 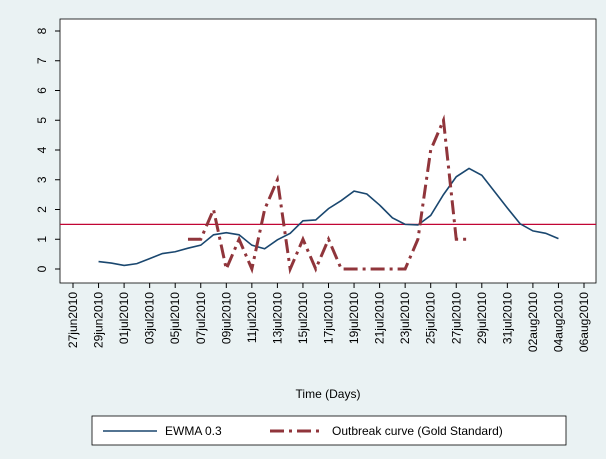 What do you see at coordinates (507, 318) in the screenshot?
I see `x-tick-label: 31jul2010` at bounding box center [507, 318].